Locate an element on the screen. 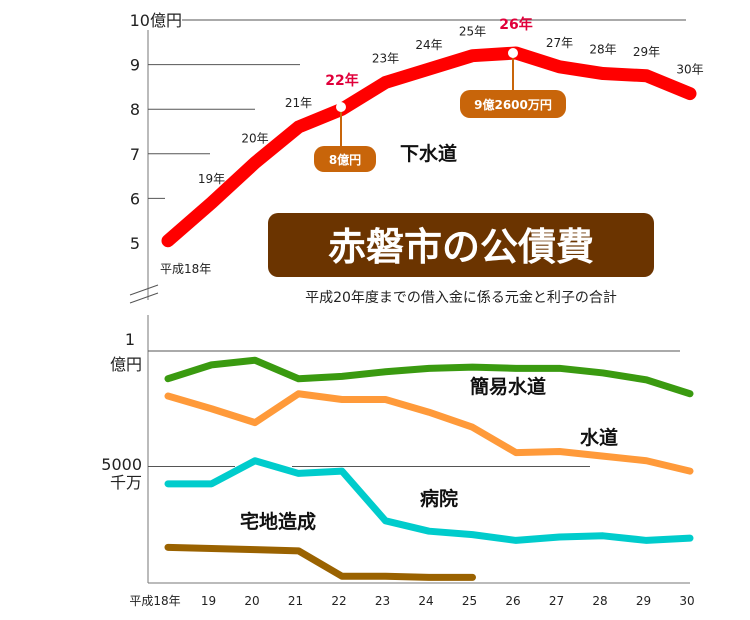 The image size is (750, 620). ytick-label: 8 is located at coordinates (135, 109).